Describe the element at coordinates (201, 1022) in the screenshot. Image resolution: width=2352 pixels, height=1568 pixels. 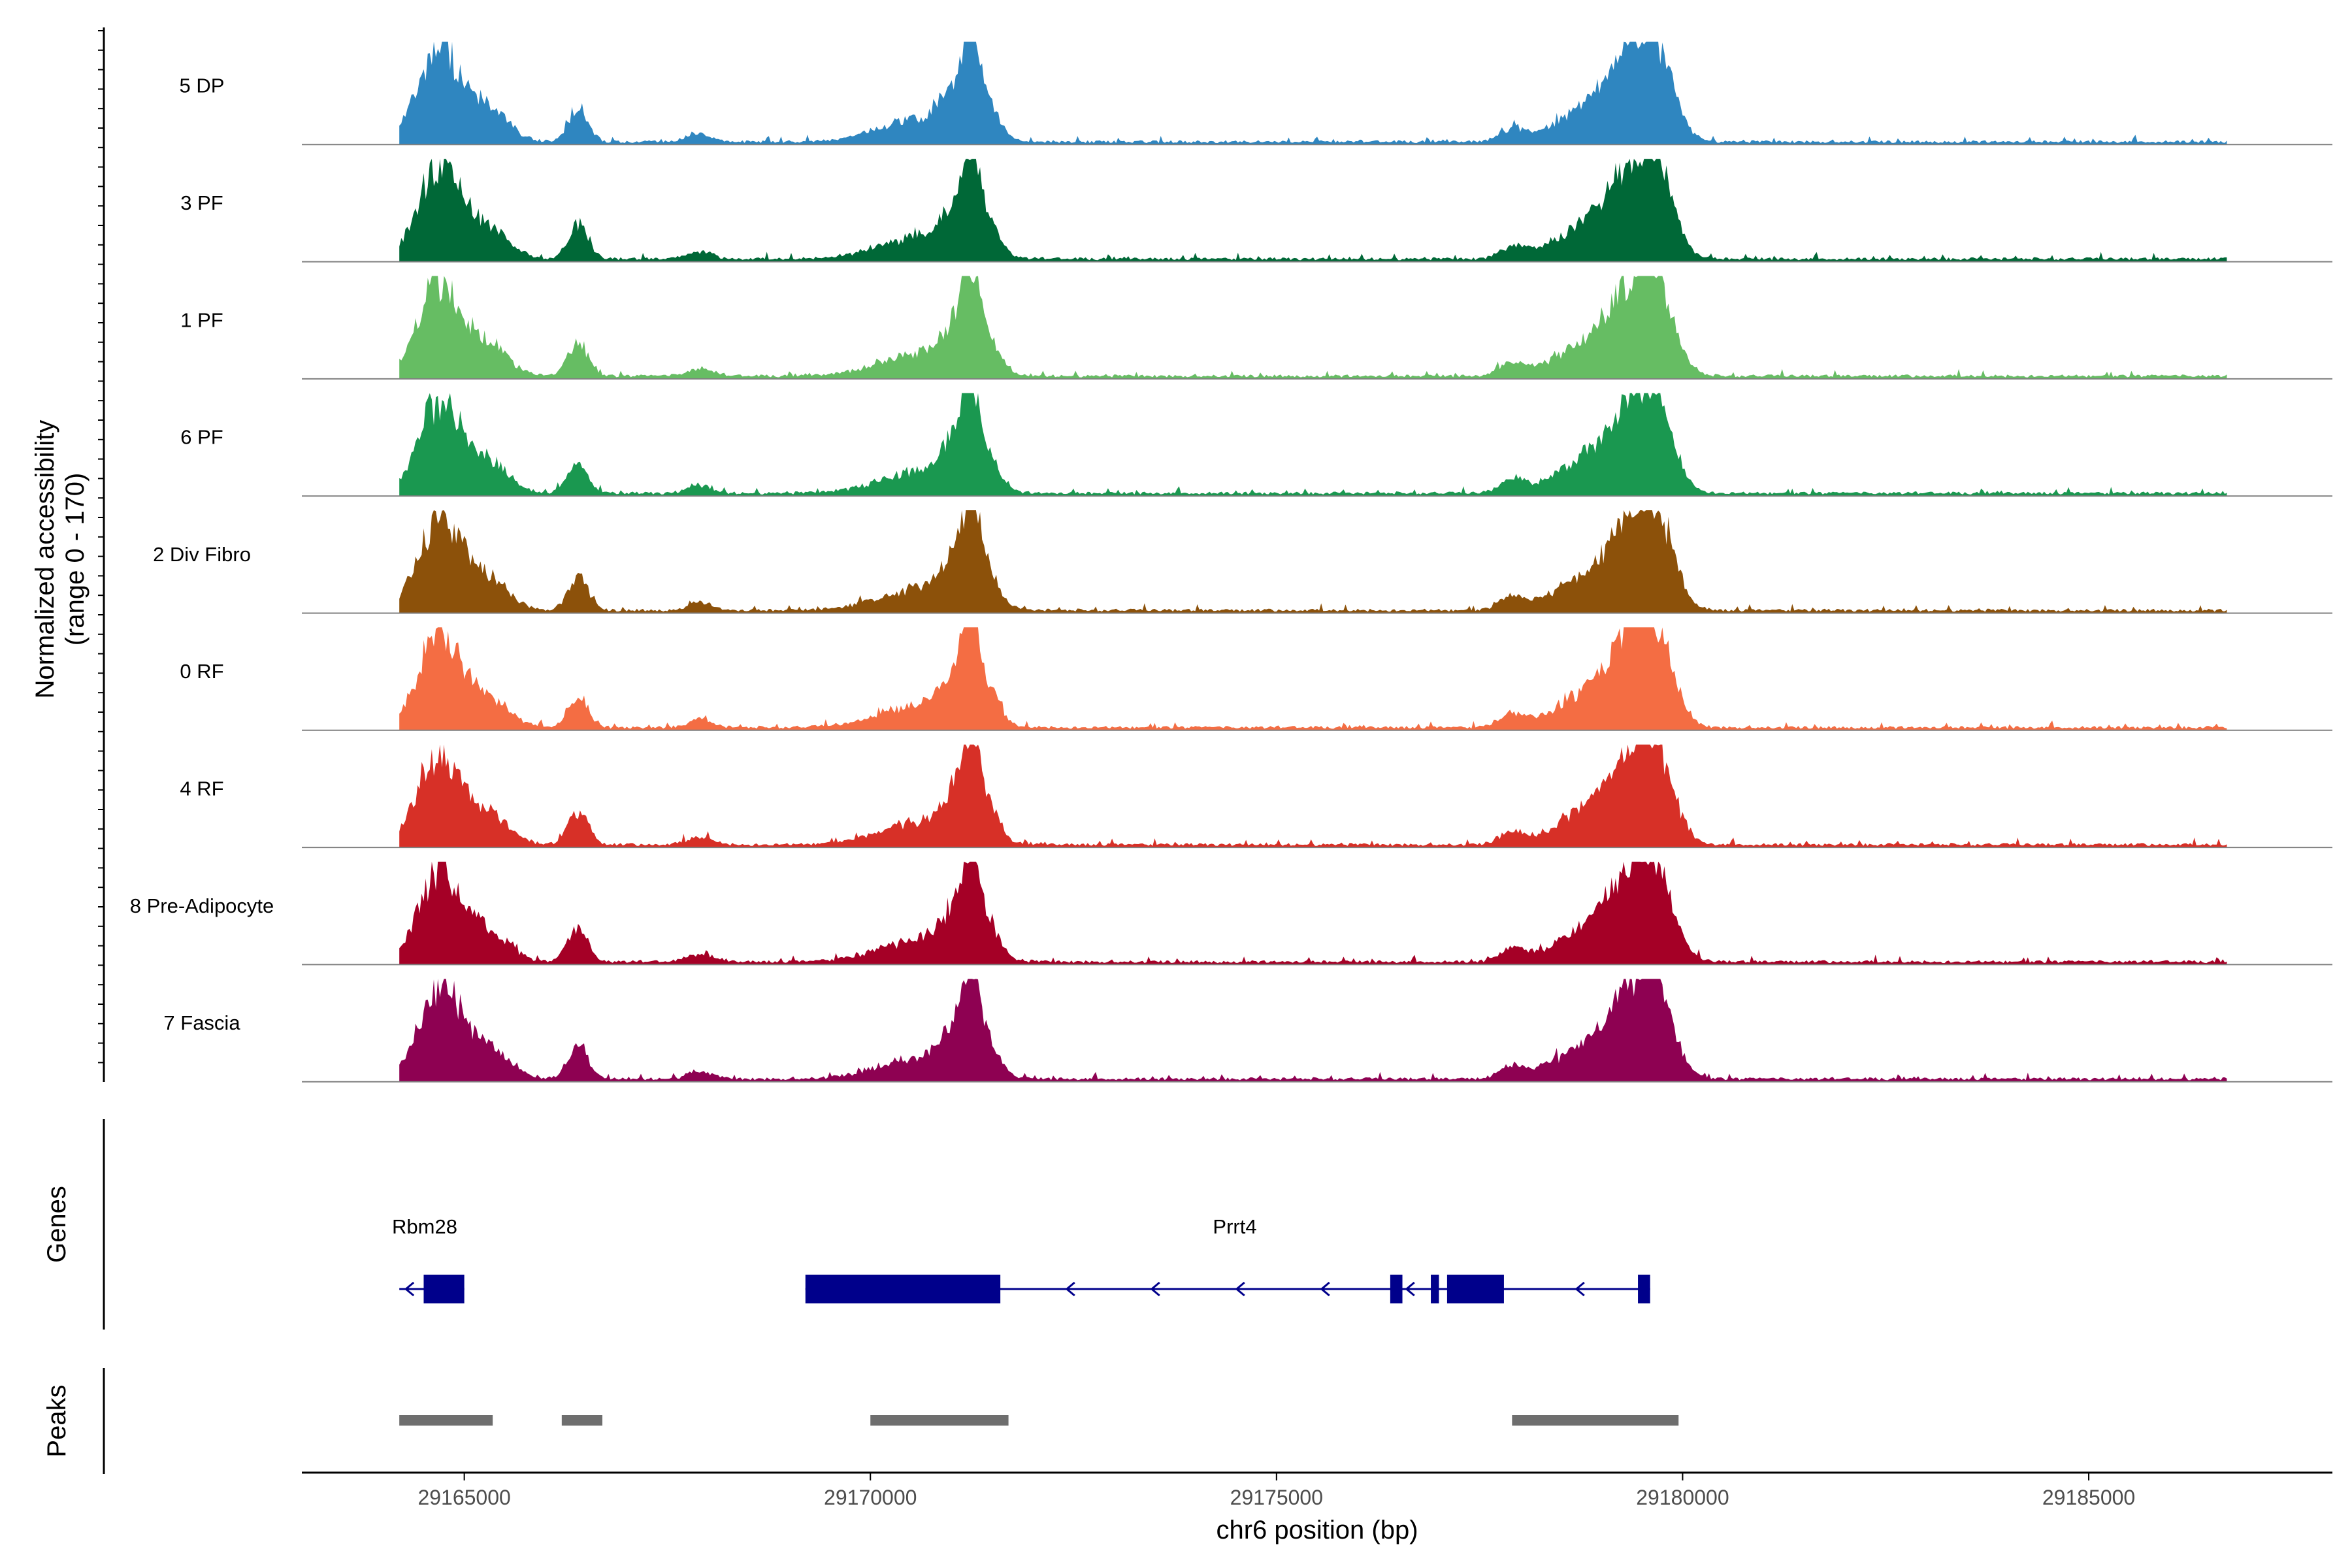
I see `track-label: 7 Fascia` at that location.